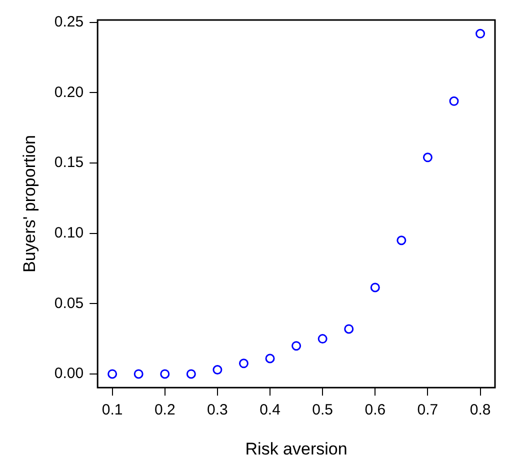 The height and width of the screenshot is (472, 507). What do you see at coordinates (29, 204) in the screenshot?
I see `y-axis-title: Buyers' proportion` at bounding box center [29, 204].